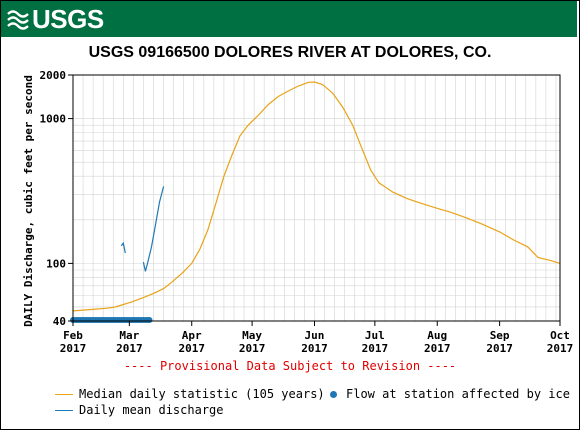 The width and height of the screenshot is (580, 430). I want to click on x-tick-label: Mar, so click(129, 335).